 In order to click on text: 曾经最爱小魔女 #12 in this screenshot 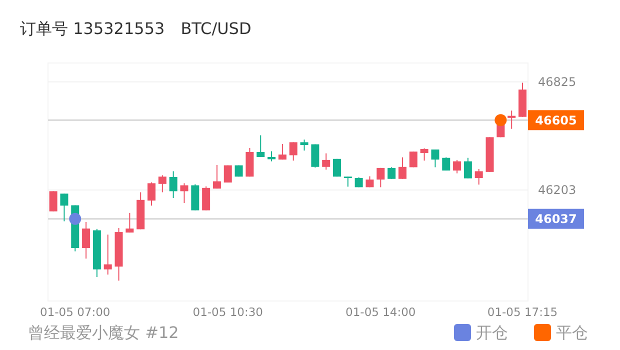, I will do `click(103, 332)`.